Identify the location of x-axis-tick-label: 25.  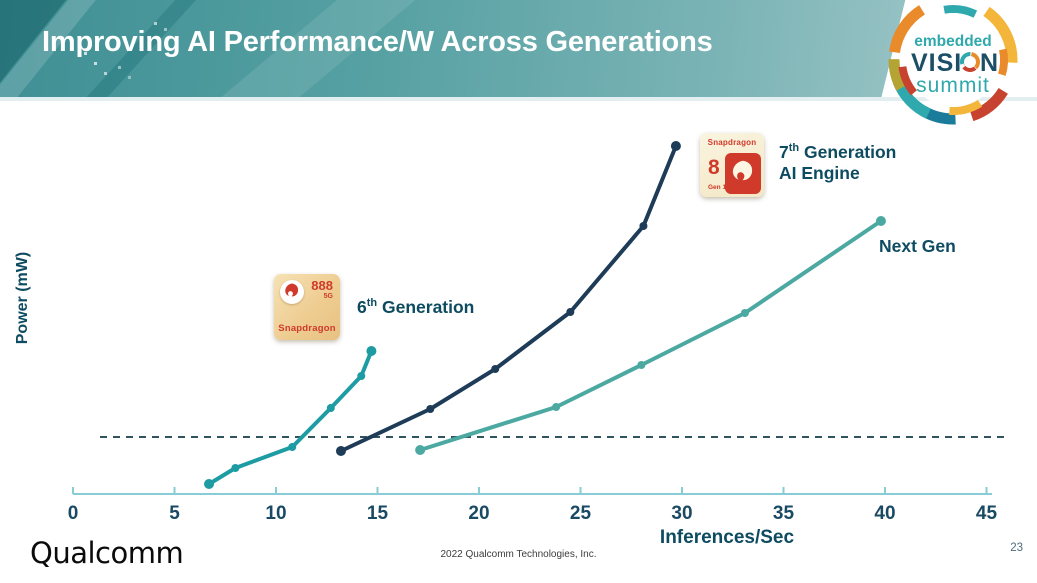
(581, 513).